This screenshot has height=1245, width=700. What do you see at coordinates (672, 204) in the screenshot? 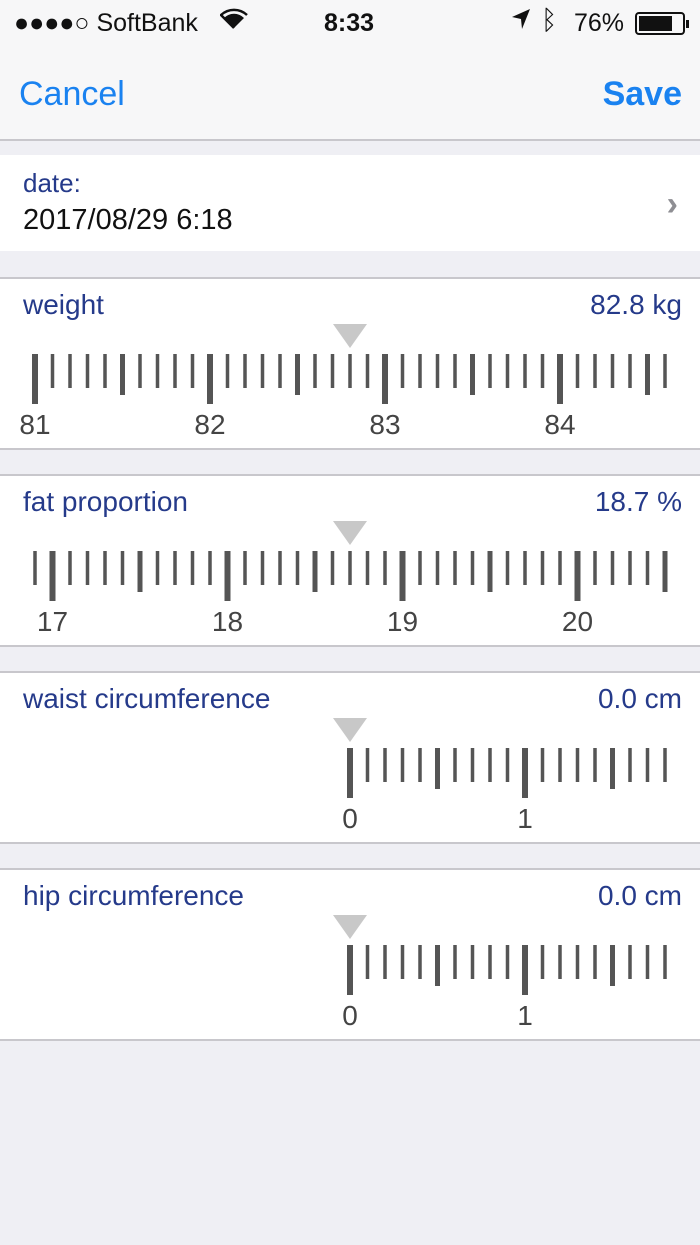
I see `chevron-right-icon: ›` at bounding box center [672, 204].